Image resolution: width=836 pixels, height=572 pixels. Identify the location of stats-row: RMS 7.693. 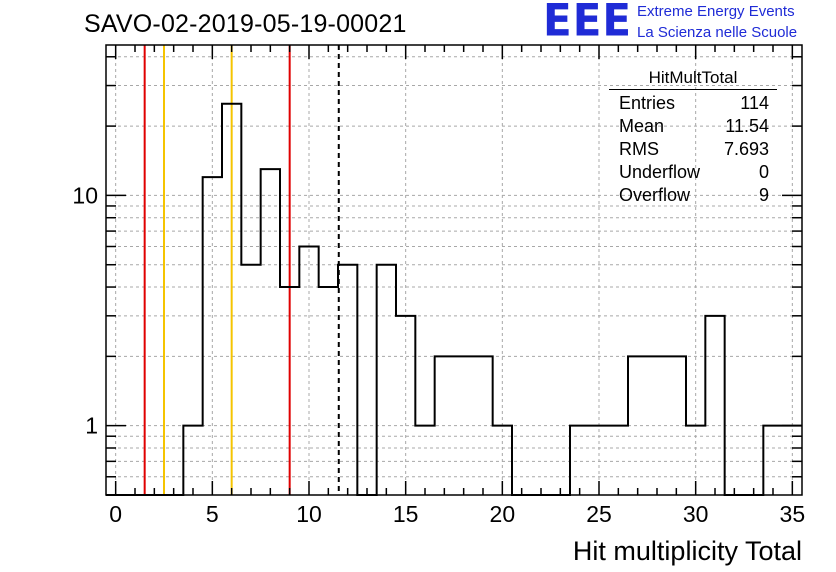
(693, 149).